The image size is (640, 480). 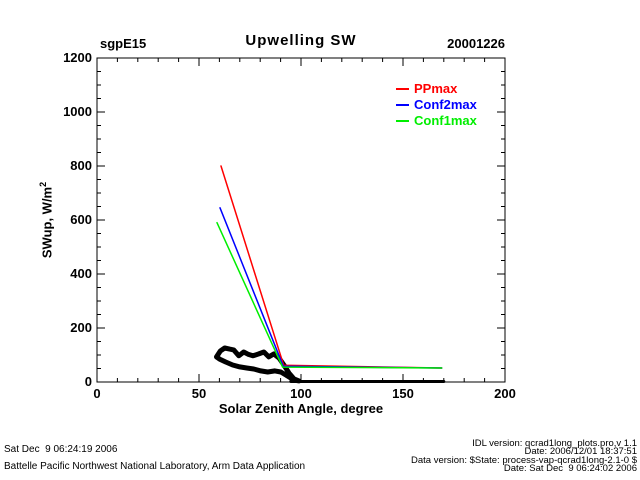 I want to click on y-tick-label: 400, so click(x=81, y=273).